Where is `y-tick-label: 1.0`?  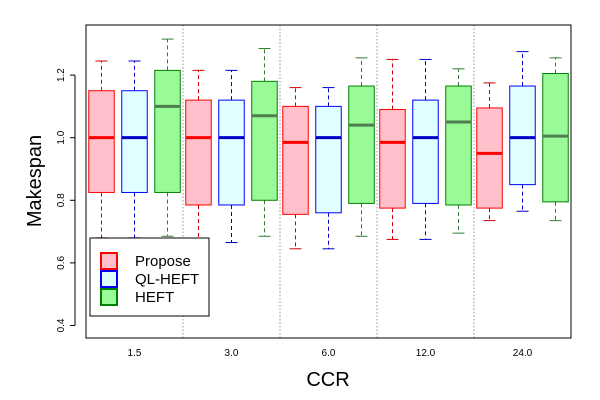 y-tick-label: 1.0 is located at coordinates (61, 137).